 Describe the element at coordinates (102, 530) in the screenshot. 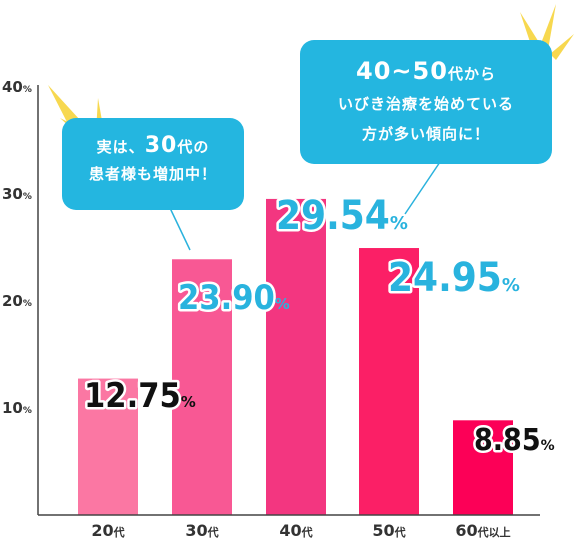

I see `category-number: 20` at that location.